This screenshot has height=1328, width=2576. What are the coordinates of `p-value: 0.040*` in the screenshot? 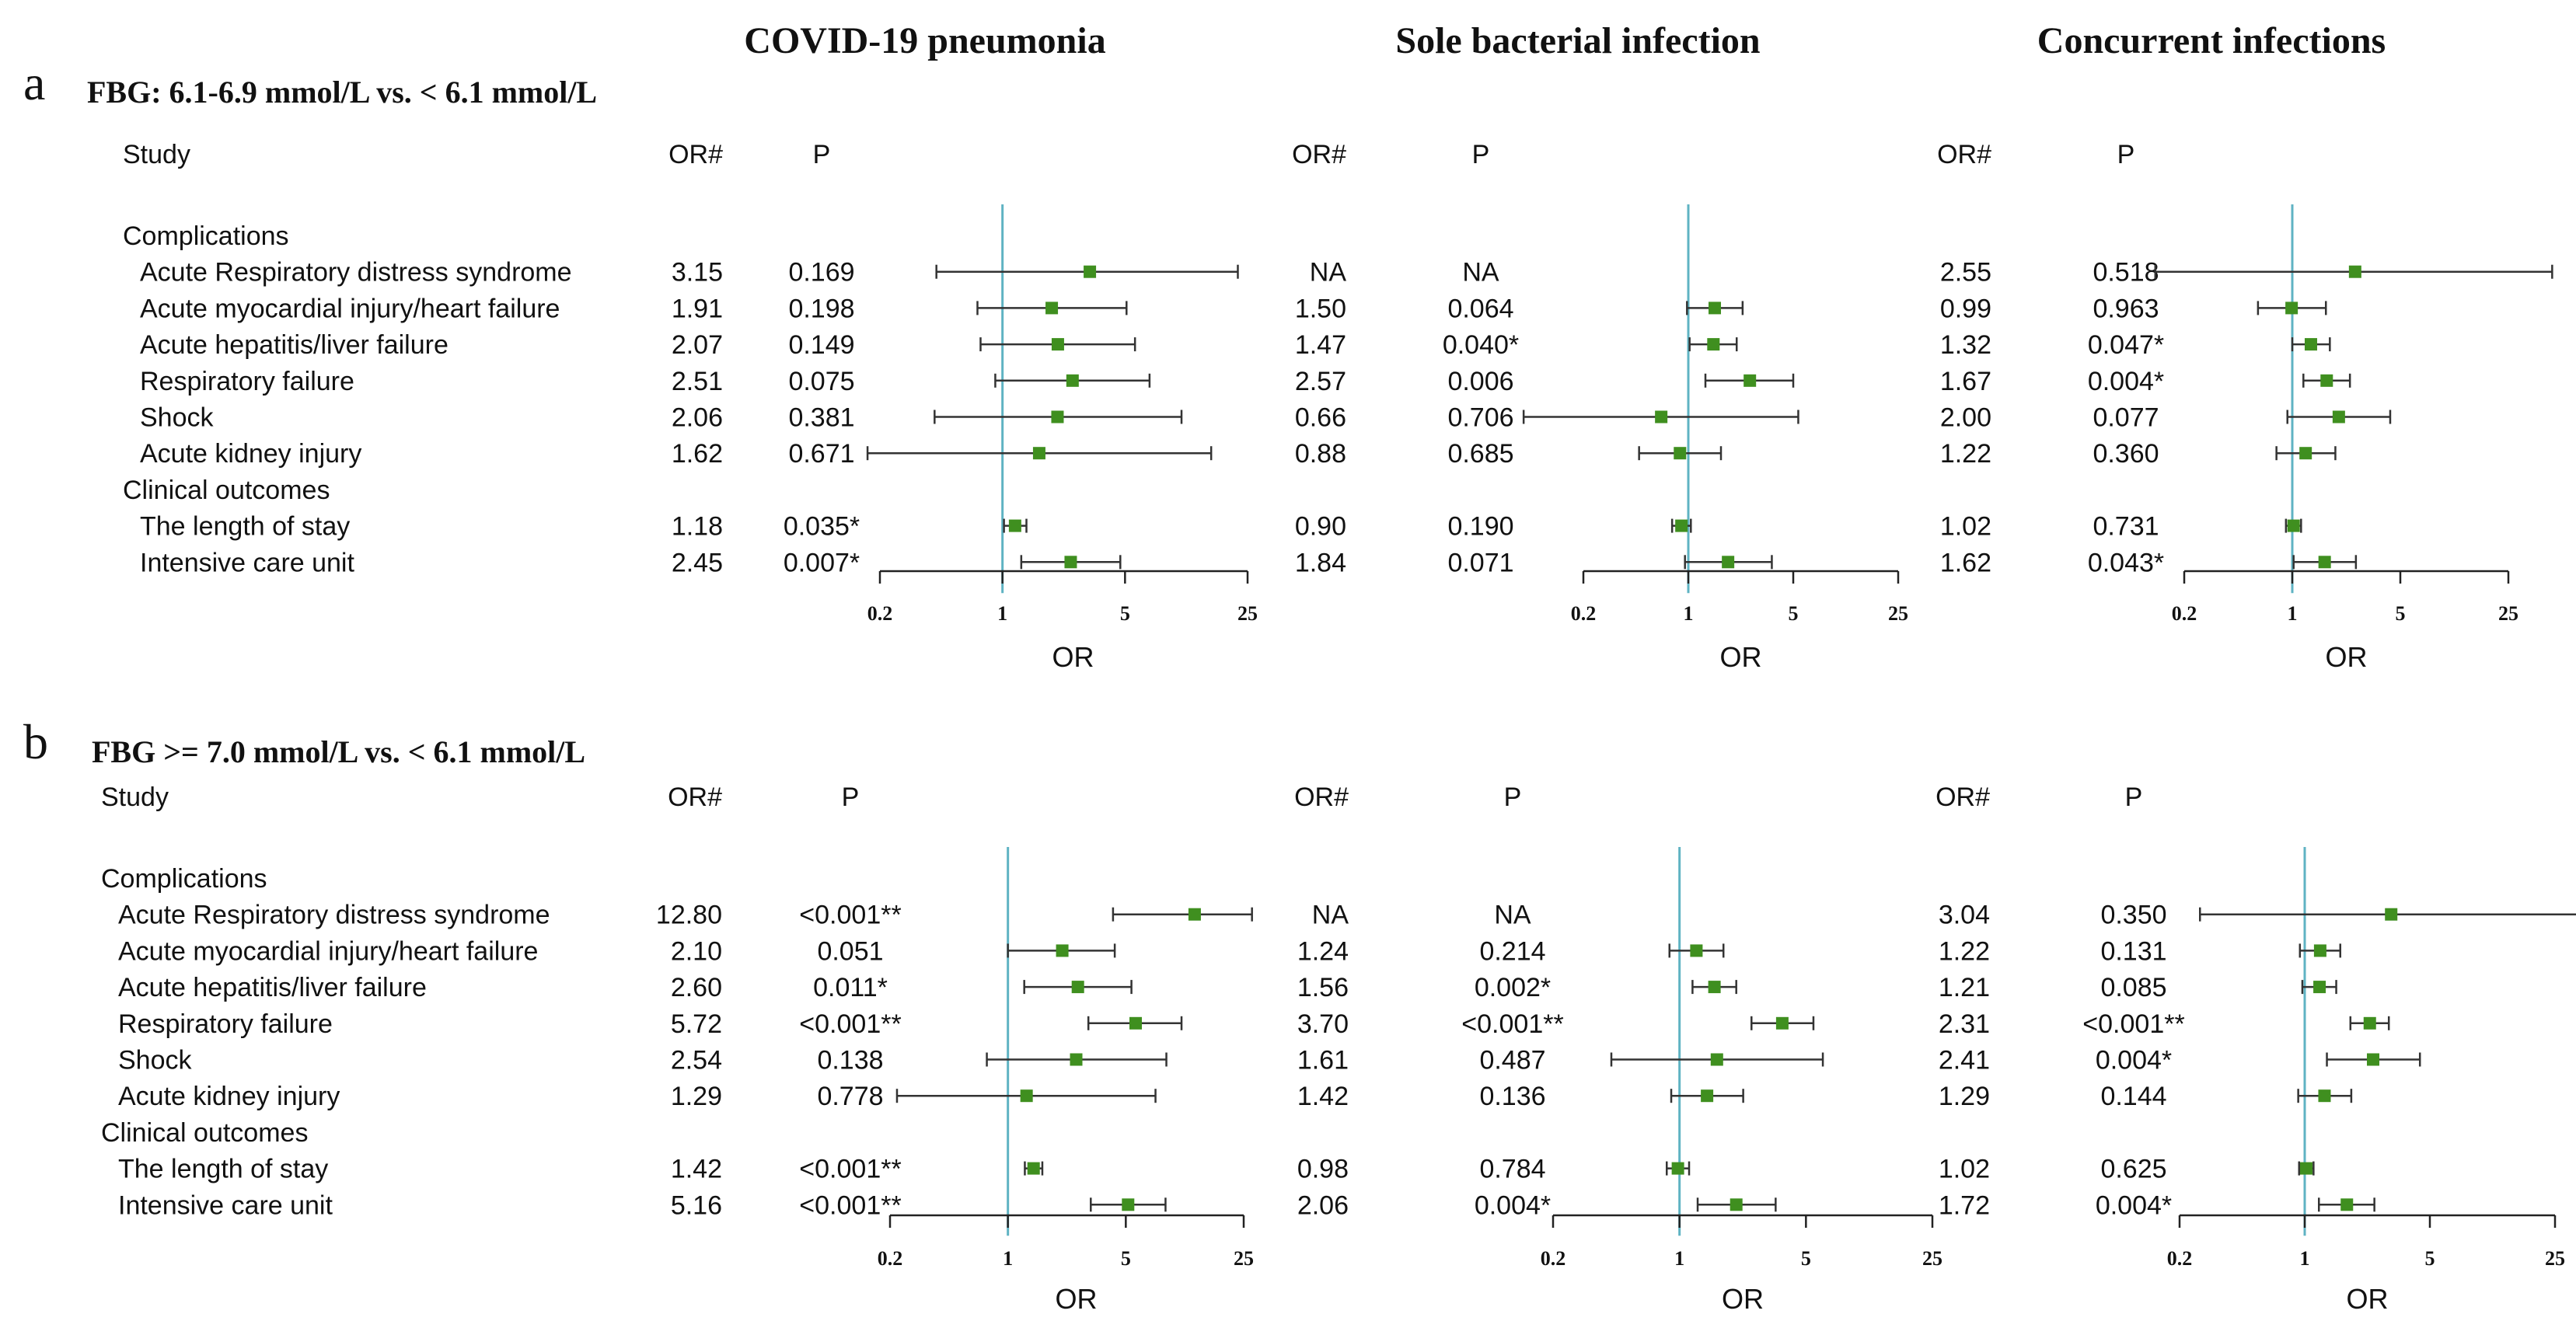 It's located at (1481, 345).